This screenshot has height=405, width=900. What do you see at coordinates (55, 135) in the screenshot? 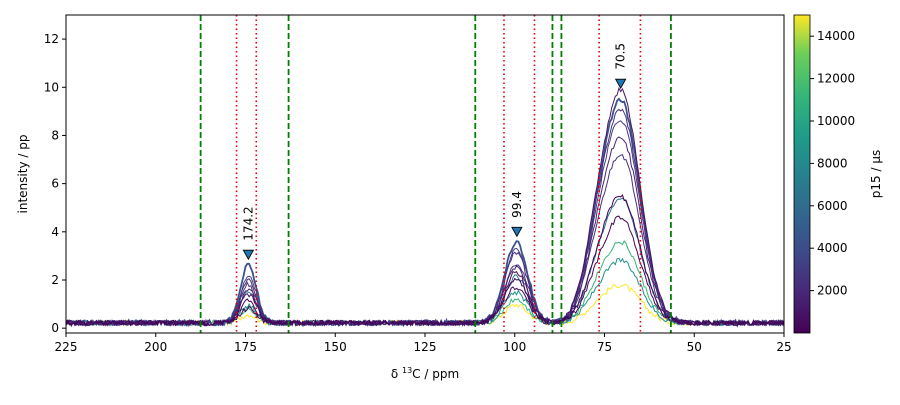
I see `y-tick-label: 8` at bounding box center [55, 135].